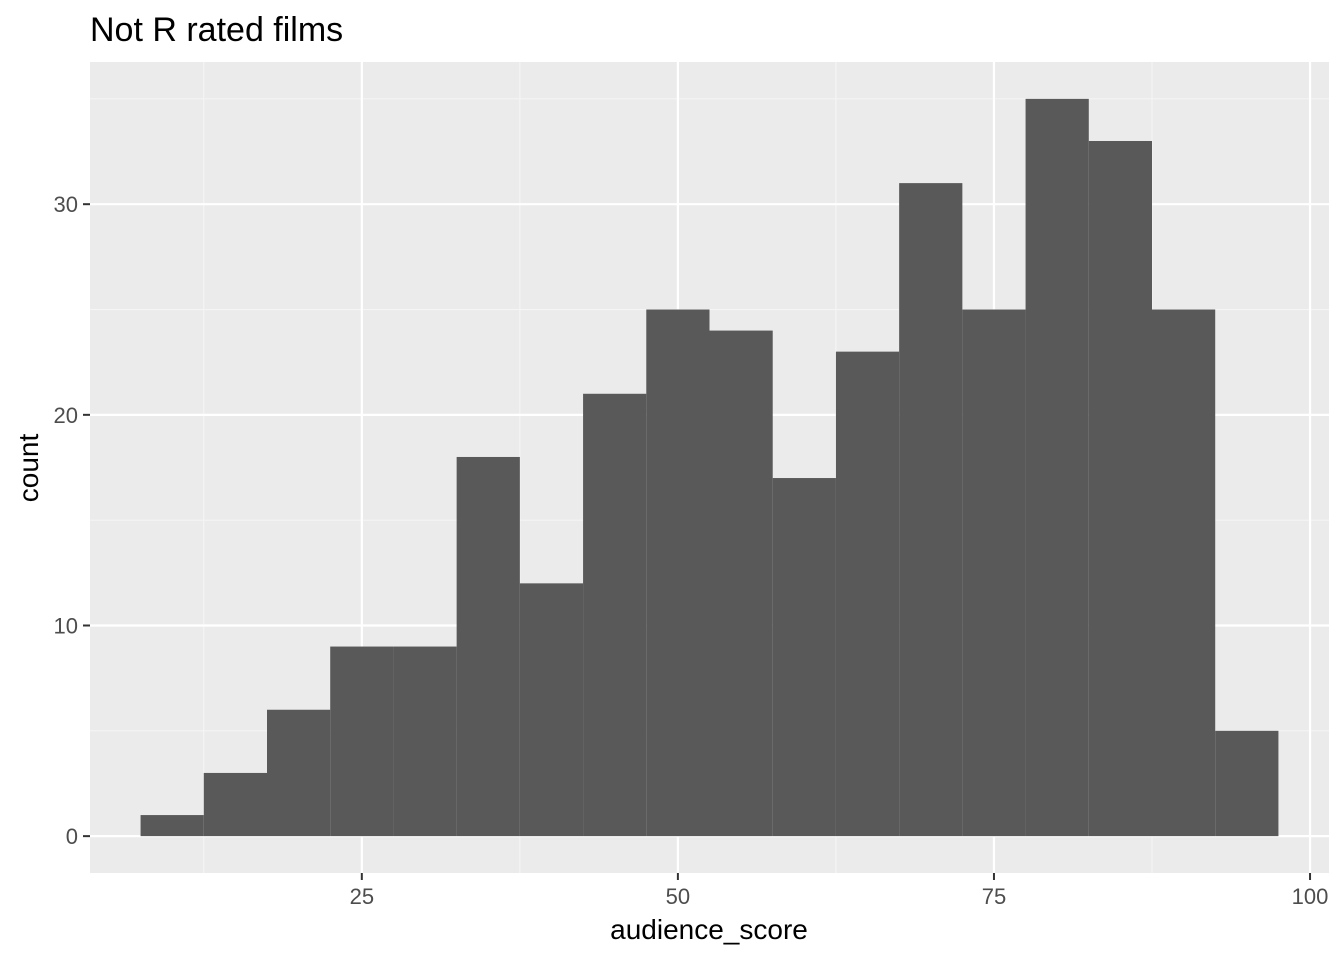  Describe the element at coordinates (1310, 896) in the screenshot. I see `x-tick-label: 100` at that location.